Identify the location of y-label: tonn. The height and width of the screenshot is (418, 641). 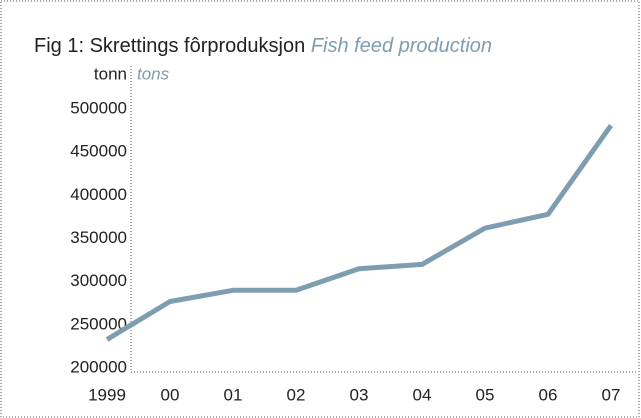
(110, 73).